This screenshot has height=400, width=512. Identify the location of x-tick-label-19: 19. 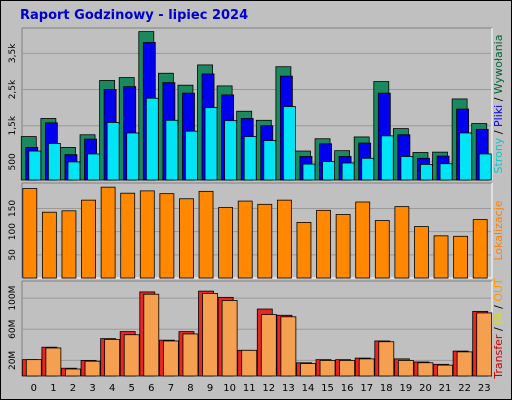
(406, 388).